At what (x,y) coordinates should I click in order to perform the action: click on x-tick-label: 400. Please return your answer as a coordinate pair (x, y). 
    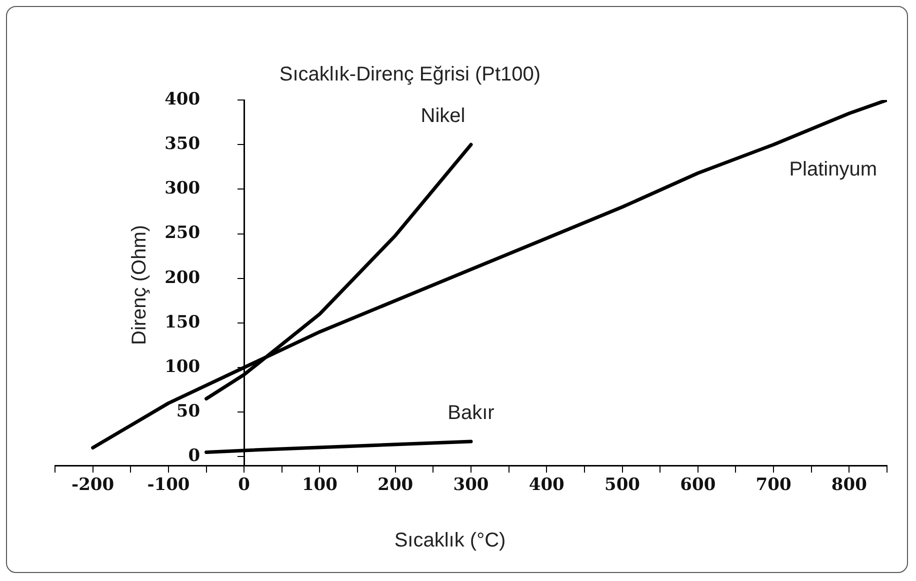
    Looking at the image, I should click on (546, 485).